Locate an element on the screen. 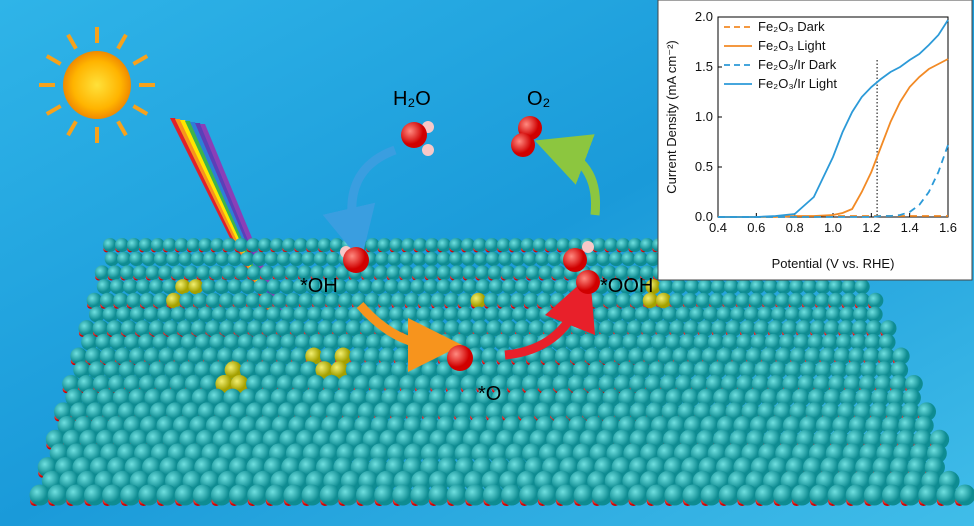 Image resolution: width=974 pixels, height=526 pixels. x-tick-label: 1.2 is located at coordinates (871, 227).